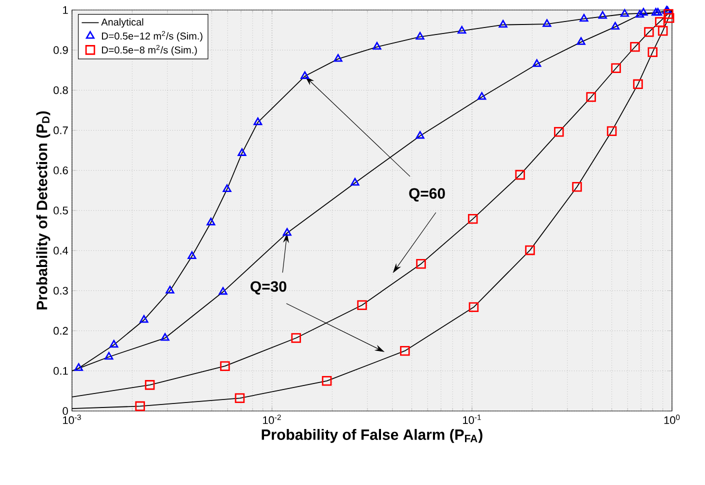 The image size is (705, 485). I want to click on x-tick-label: 10$^{0}$, so click(672, 419).